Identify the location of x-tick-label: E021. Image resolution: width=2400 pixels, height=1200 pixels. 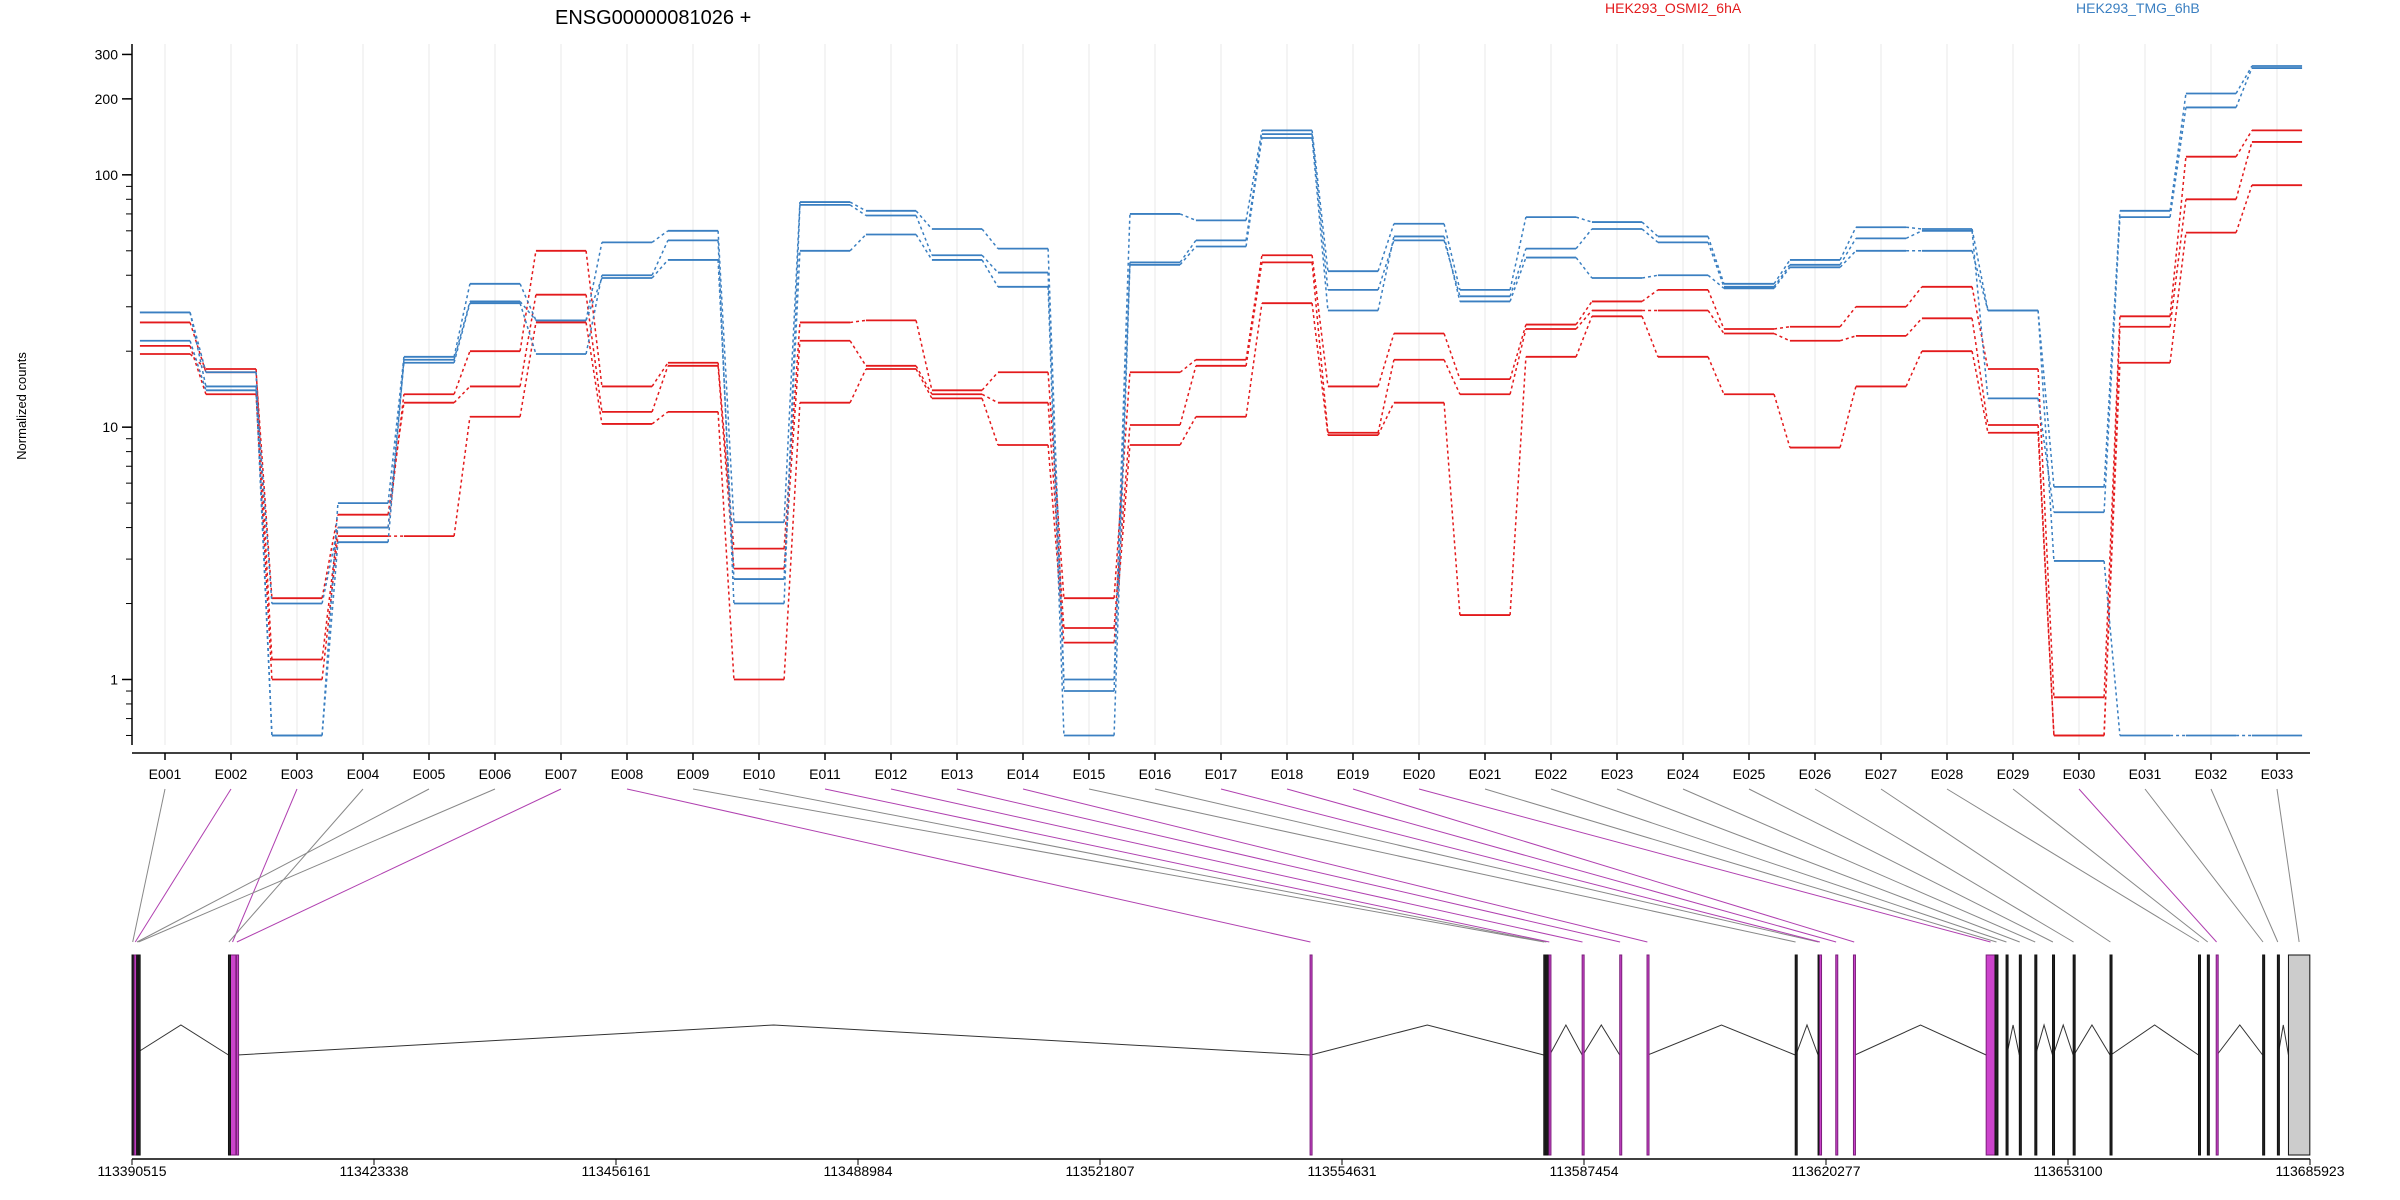
(1485, 774).